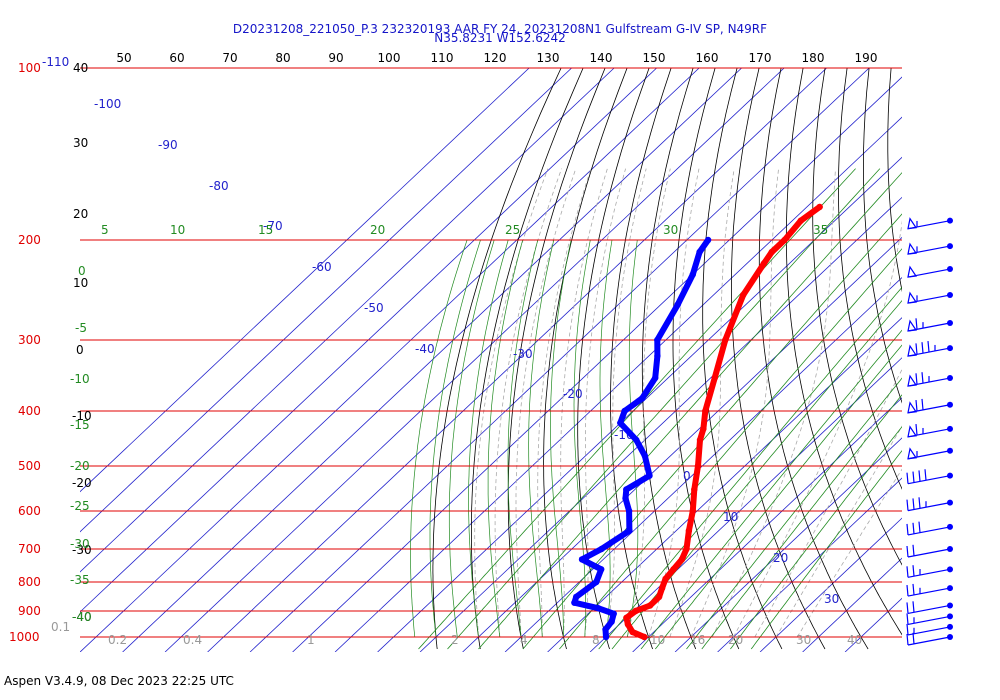  Describe the element at coordinates (29, 240) in the screenshot. I see `pressure-label: 200` at that location.